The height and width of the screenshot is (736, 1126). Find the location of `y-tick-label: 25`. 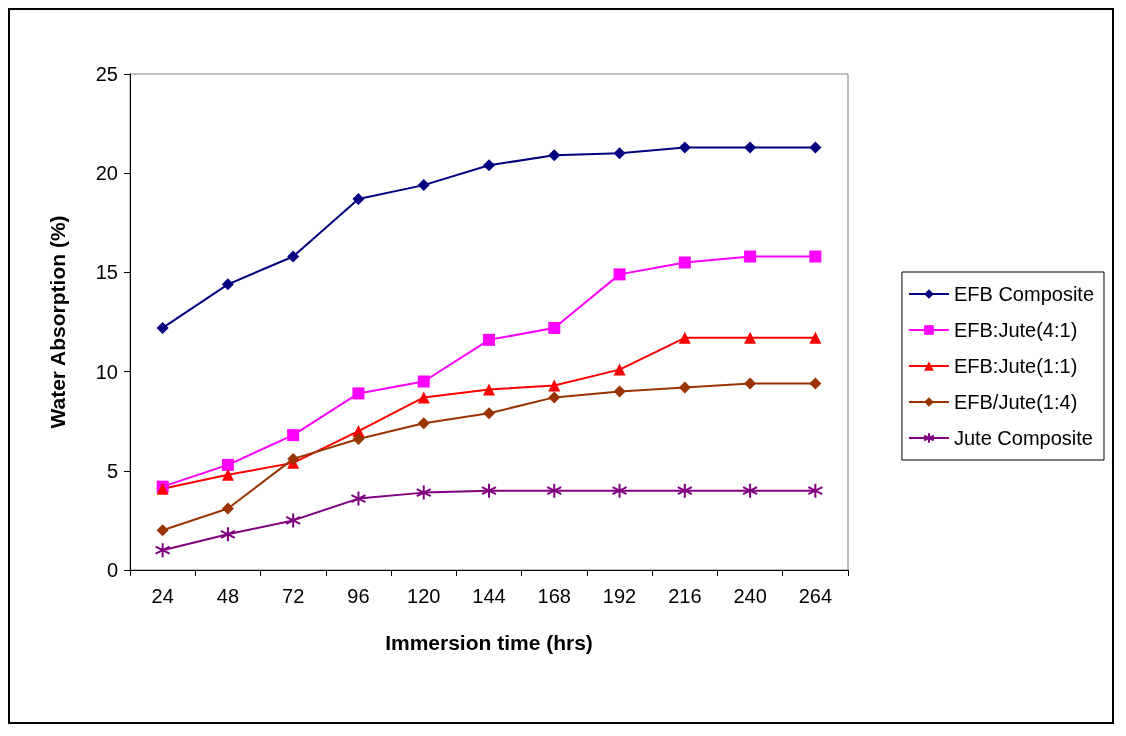

y-tick-label: 25 is located at coordinates (106, 74).